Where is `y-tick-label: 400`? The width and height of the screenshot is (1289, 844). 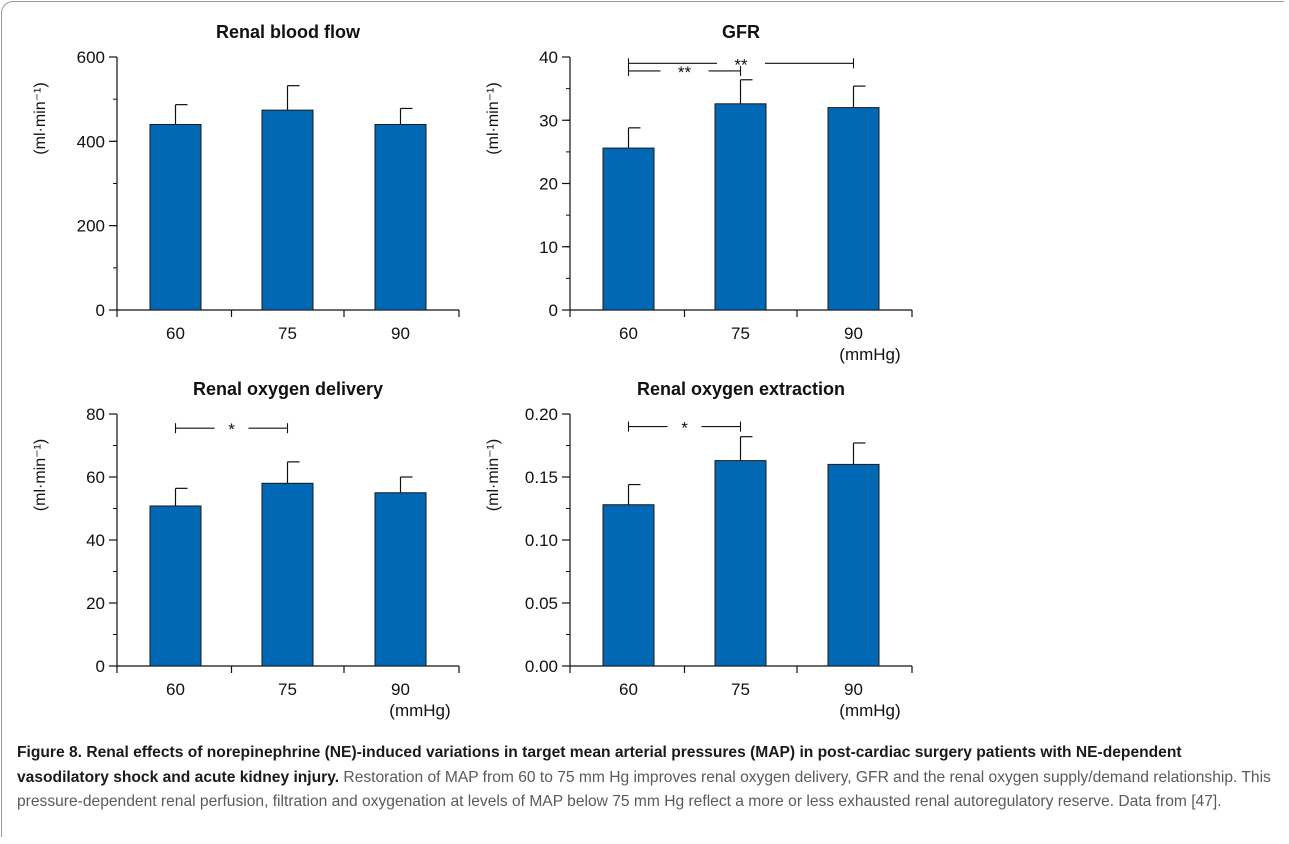 y-tick-label: 400 is located at coordinates (91, 141).